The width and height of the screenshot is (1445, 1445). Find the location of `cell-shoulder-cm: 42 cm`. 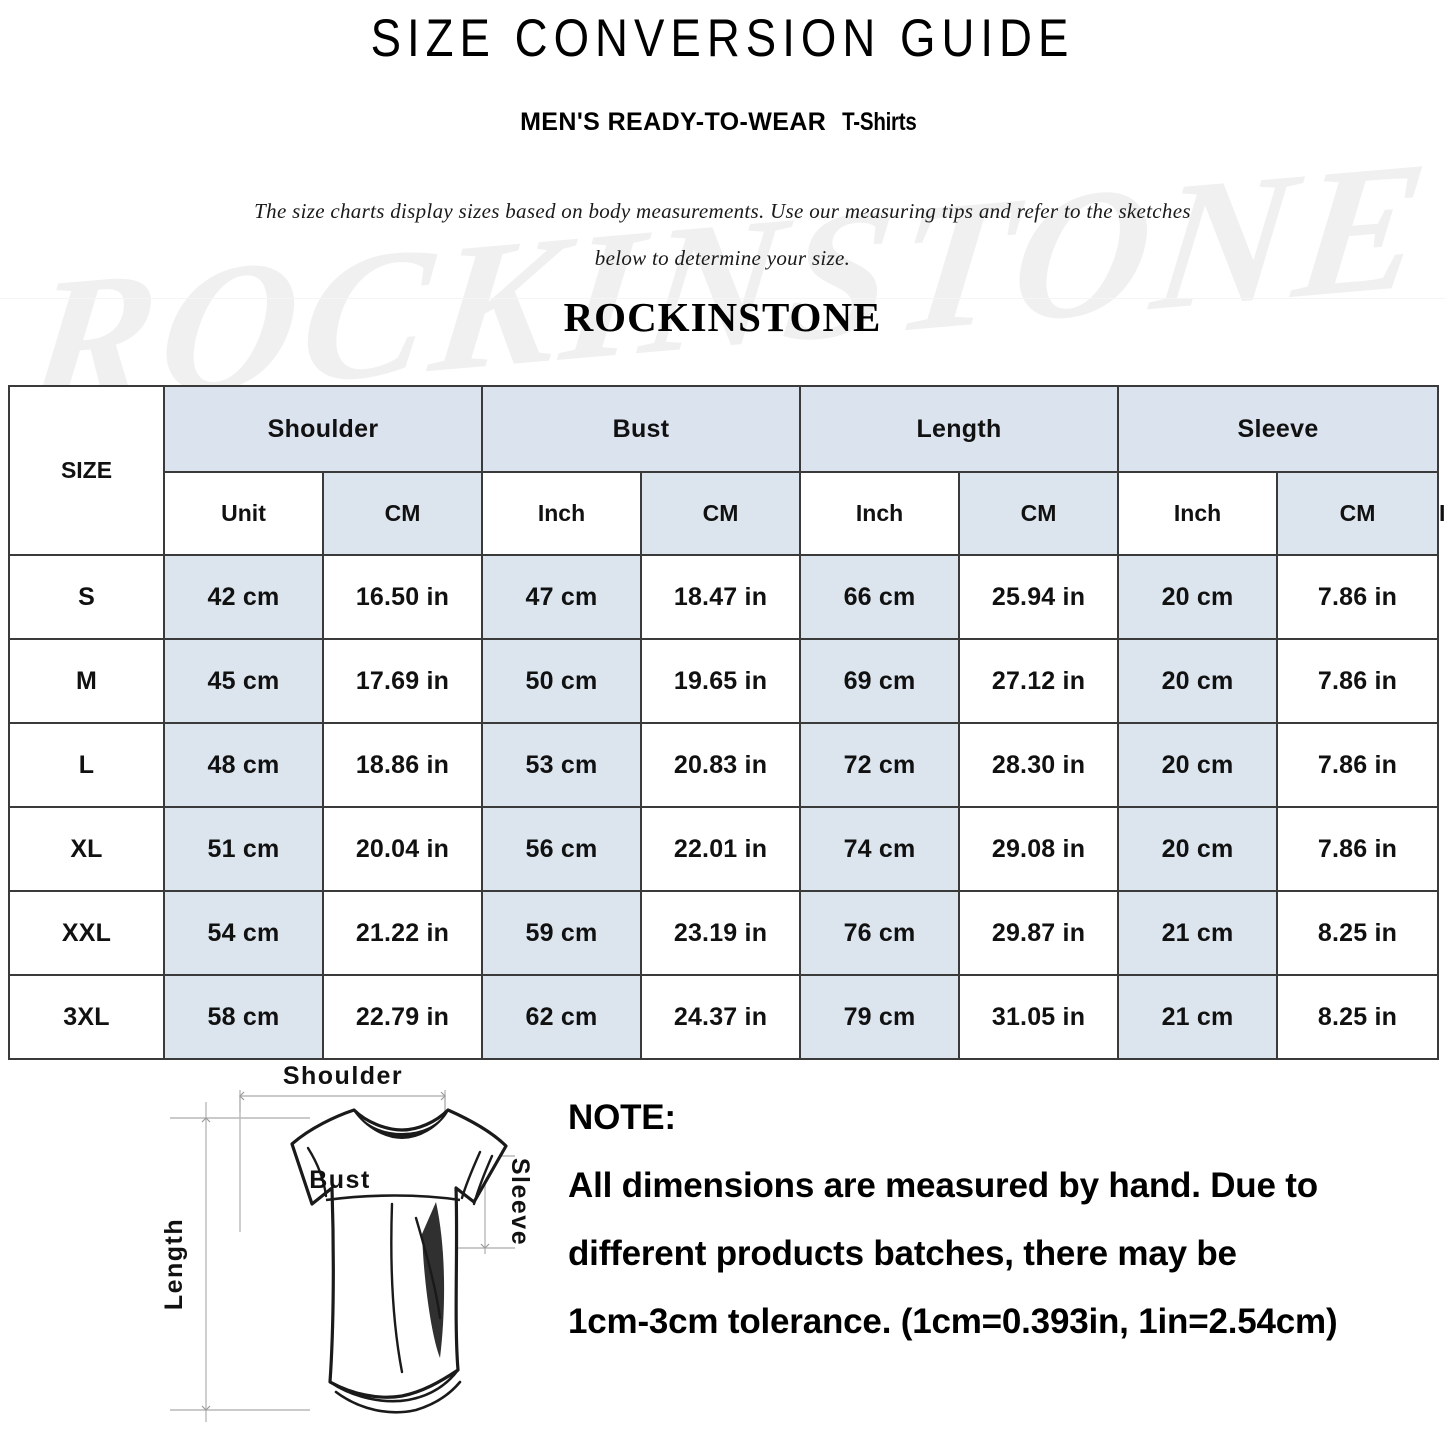

cell-shoulder-cm: 42 cm is located at coordinates (243, 597).